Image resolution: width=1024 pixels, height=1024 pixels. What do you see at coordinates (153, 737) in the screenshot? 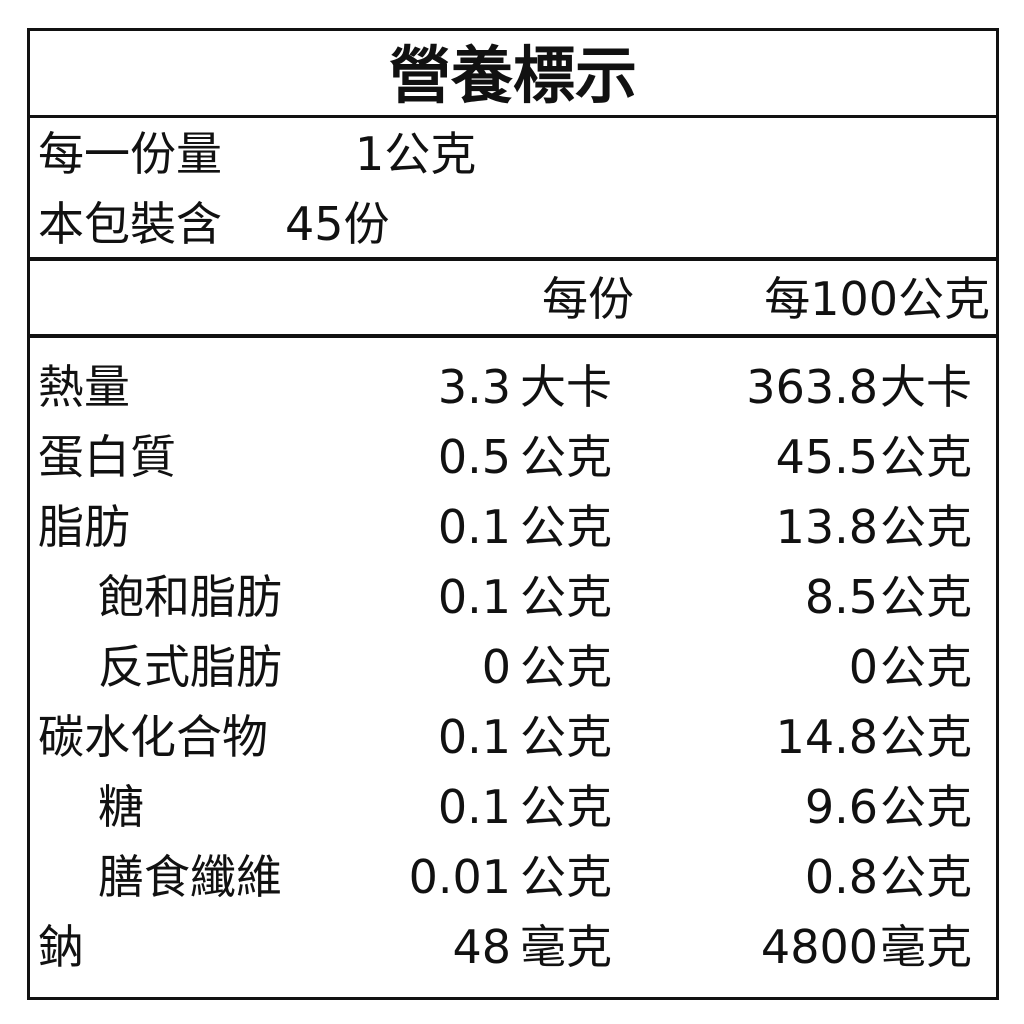
I see `nutrient-name: 碳水化合物` at bounding box center [153, 737].